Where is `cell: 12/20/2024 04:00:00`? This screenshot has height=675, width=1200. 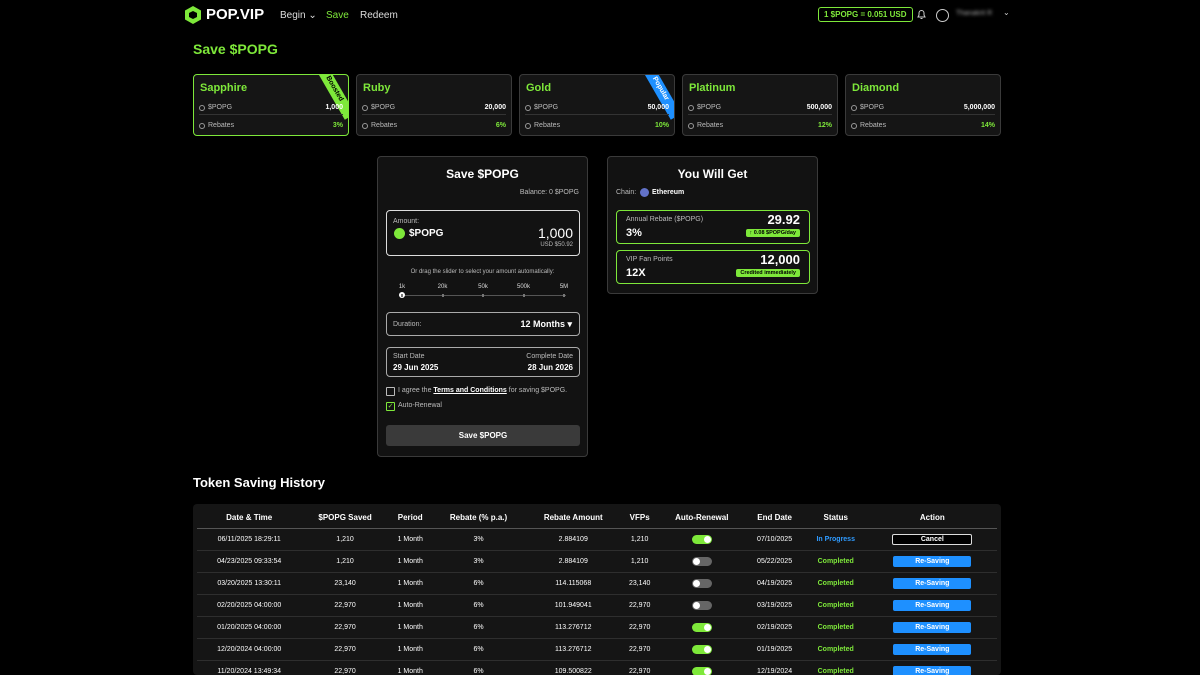
cell: 12/20/2024 04:00:00 is located at coordinates (249, 649).